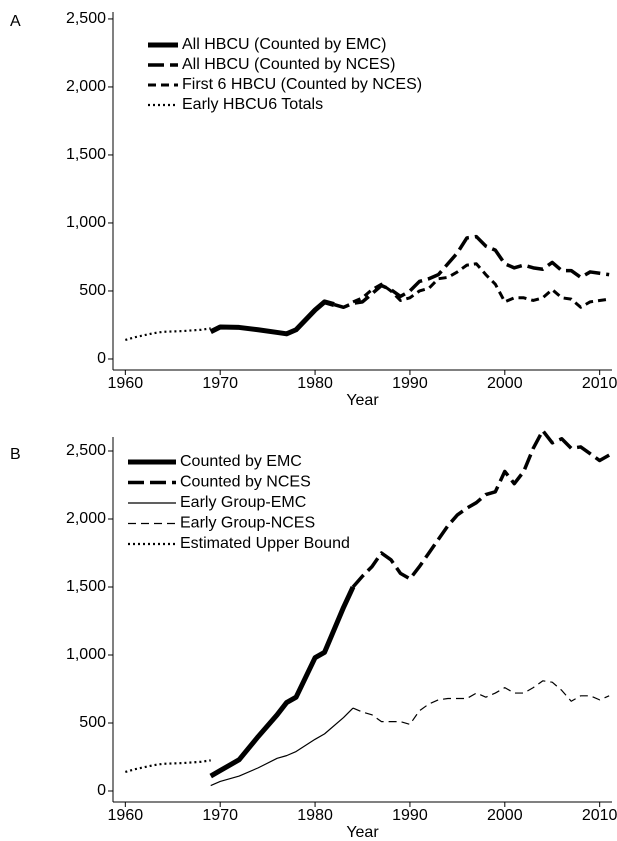 The image size is (617, 841). Describe the element at coordinates (243, 502) in the screenshot. I see `legend-label: Early Group-EMC` at that location.